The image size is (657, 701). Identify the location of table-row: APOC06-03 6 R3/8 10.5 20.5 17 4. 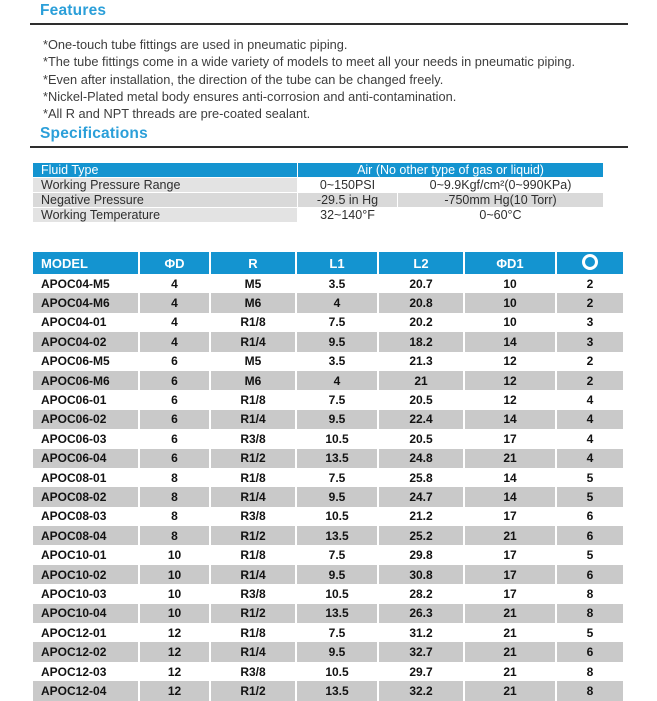
(328, 439).